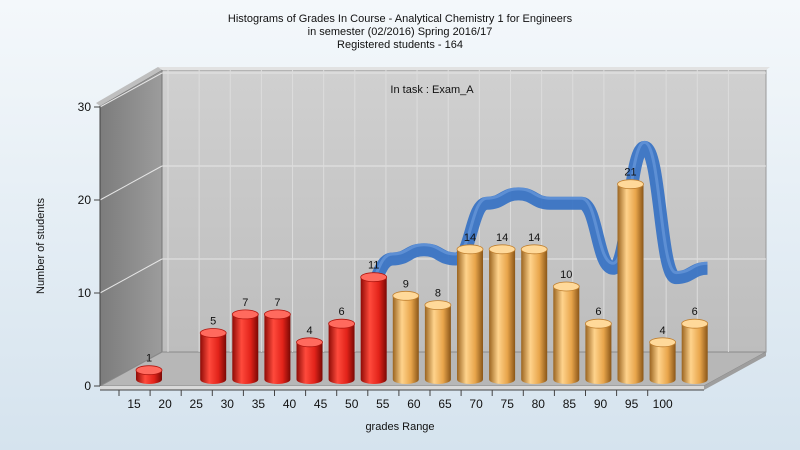  Describe the element at coordinates (406, 284) in the screenshot. I see `bar-value-label: 9` at that location.